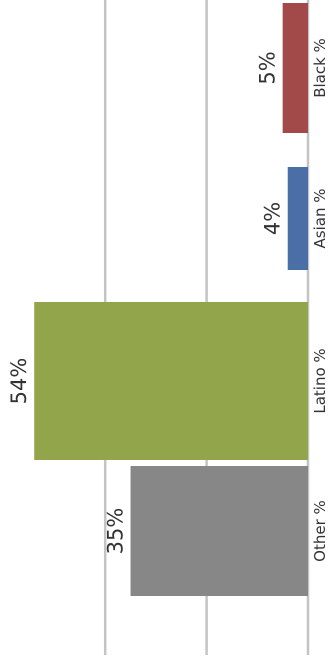 The width and height of the screenshot is (333, 668). Describe the element at coordinates (295, 68) in the screenshot. I see `bar-black-pct` at that location.